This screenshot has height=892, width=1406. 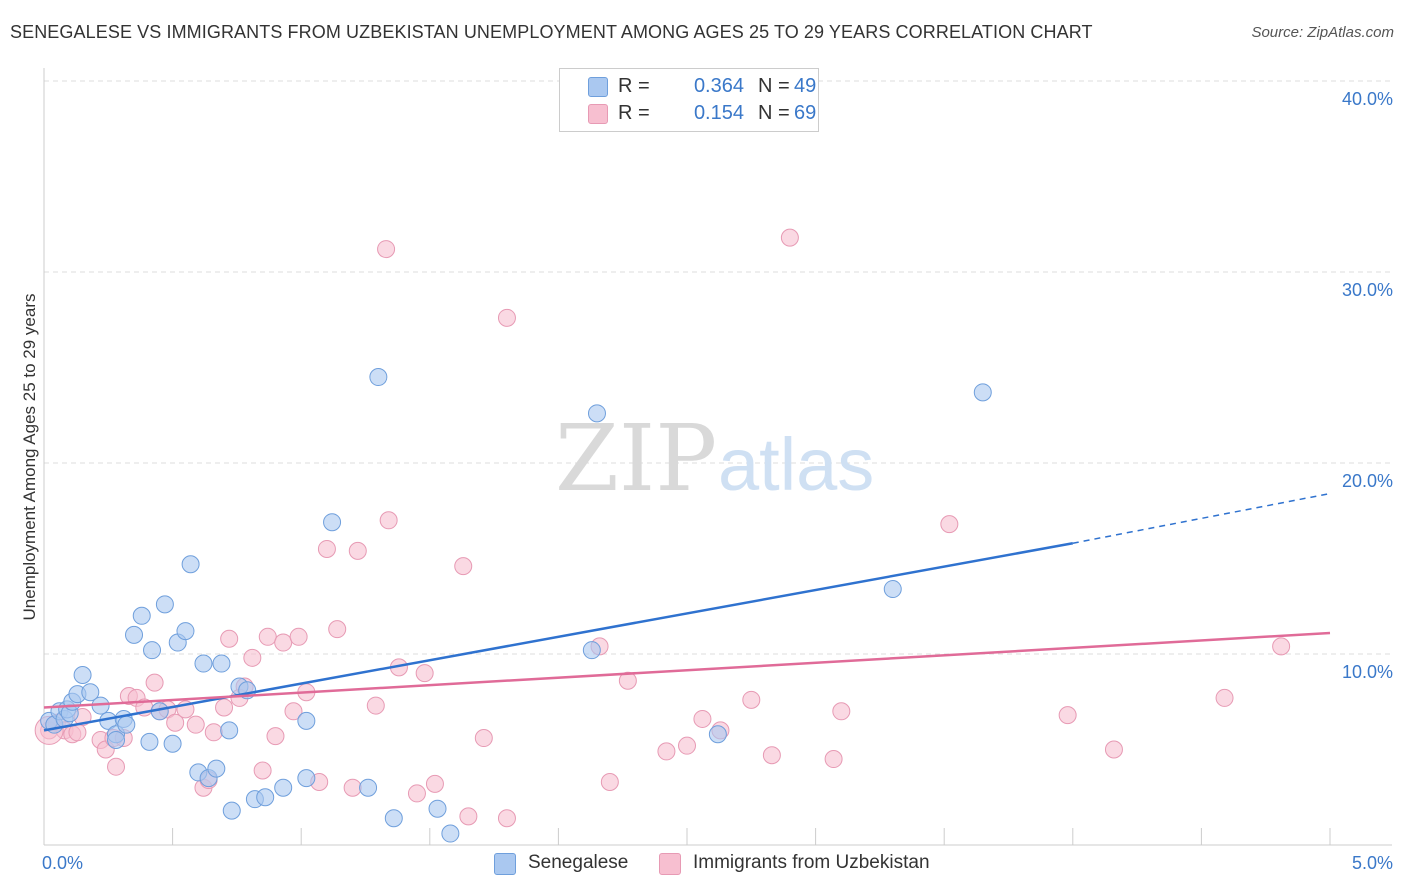 What do you see at coordinates (1322, 32) in the screenshot?
I see `source-label: Source: ZipAtlas.com` at bounding box center [1322, 32].